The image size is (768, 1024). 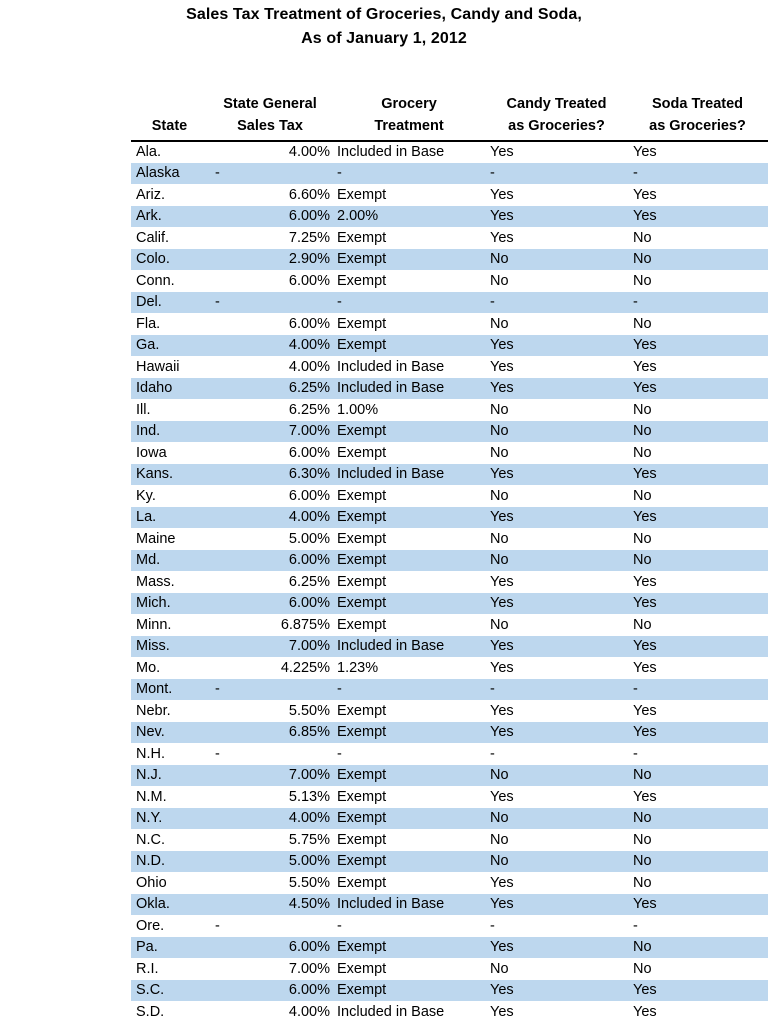 What do you see at coordinates (449, 410) in the screenshot?
I see `table-row: Ill. 6.25% 1.00% No No` at bounding box center [449, 410].